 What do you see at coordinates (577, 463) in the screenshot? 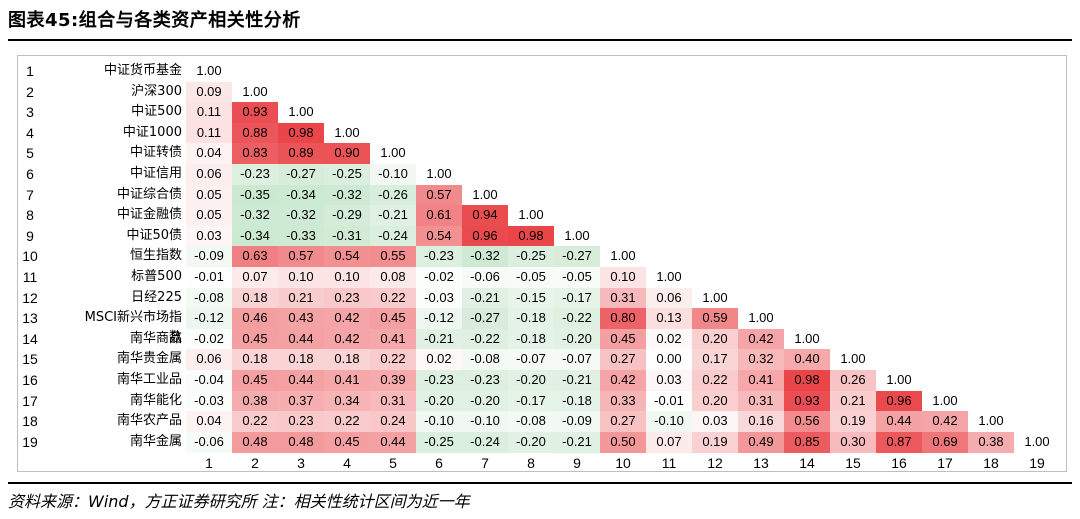
I see `column-number: 9` at bounding box center [577, 463].